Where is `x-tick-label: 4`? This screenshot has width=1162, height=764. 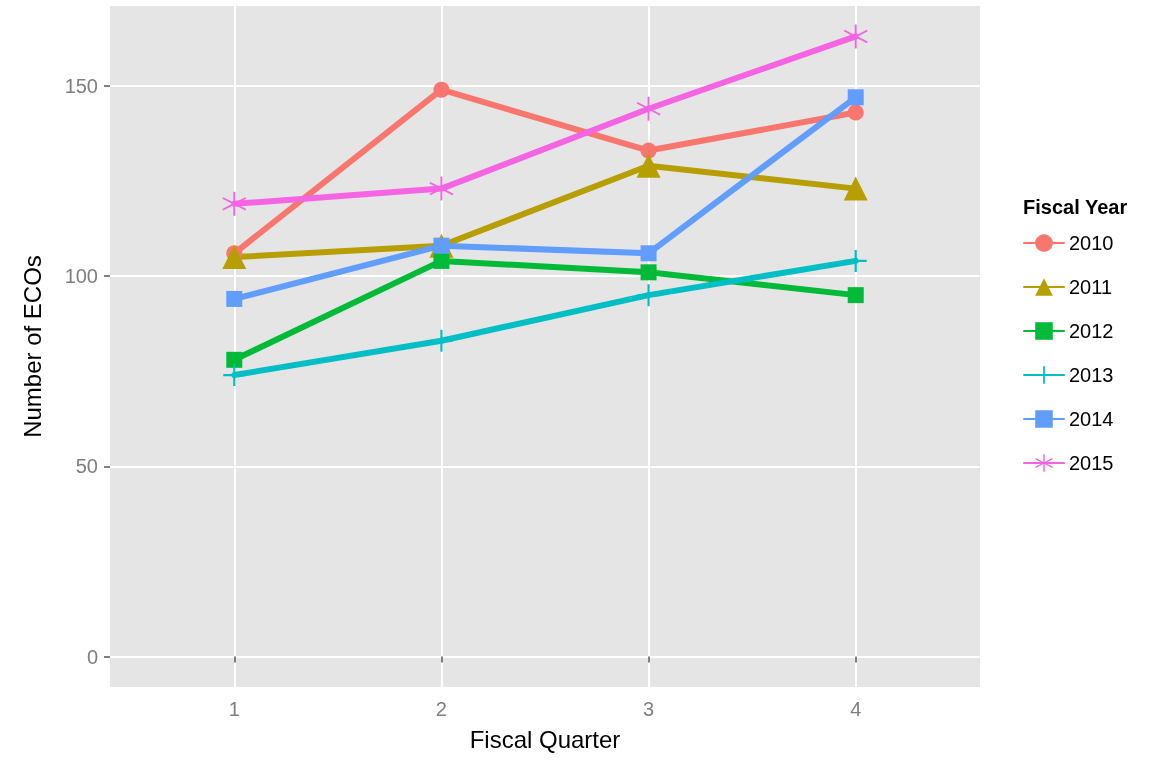
x-tick-label: 4 is located at coordinates (856, 709).